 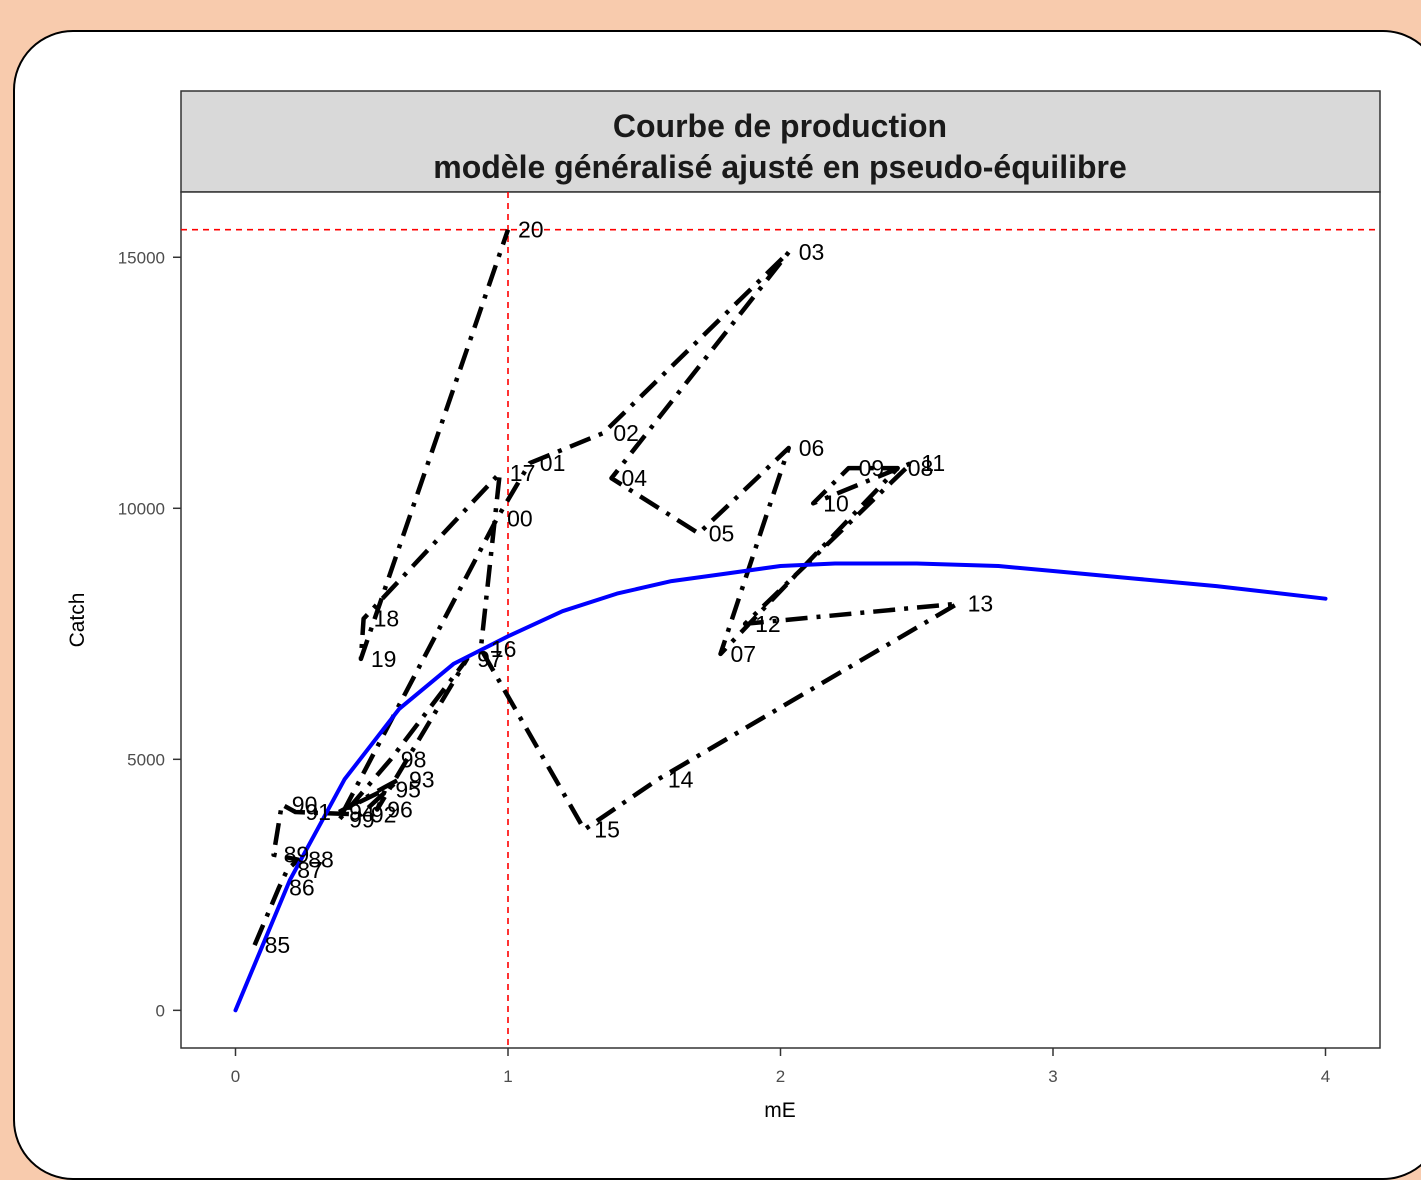 What do you see at coordinates (362, 812) in the screenshot?
I see `point-label-94: 94` at bounding box center [362, 812].